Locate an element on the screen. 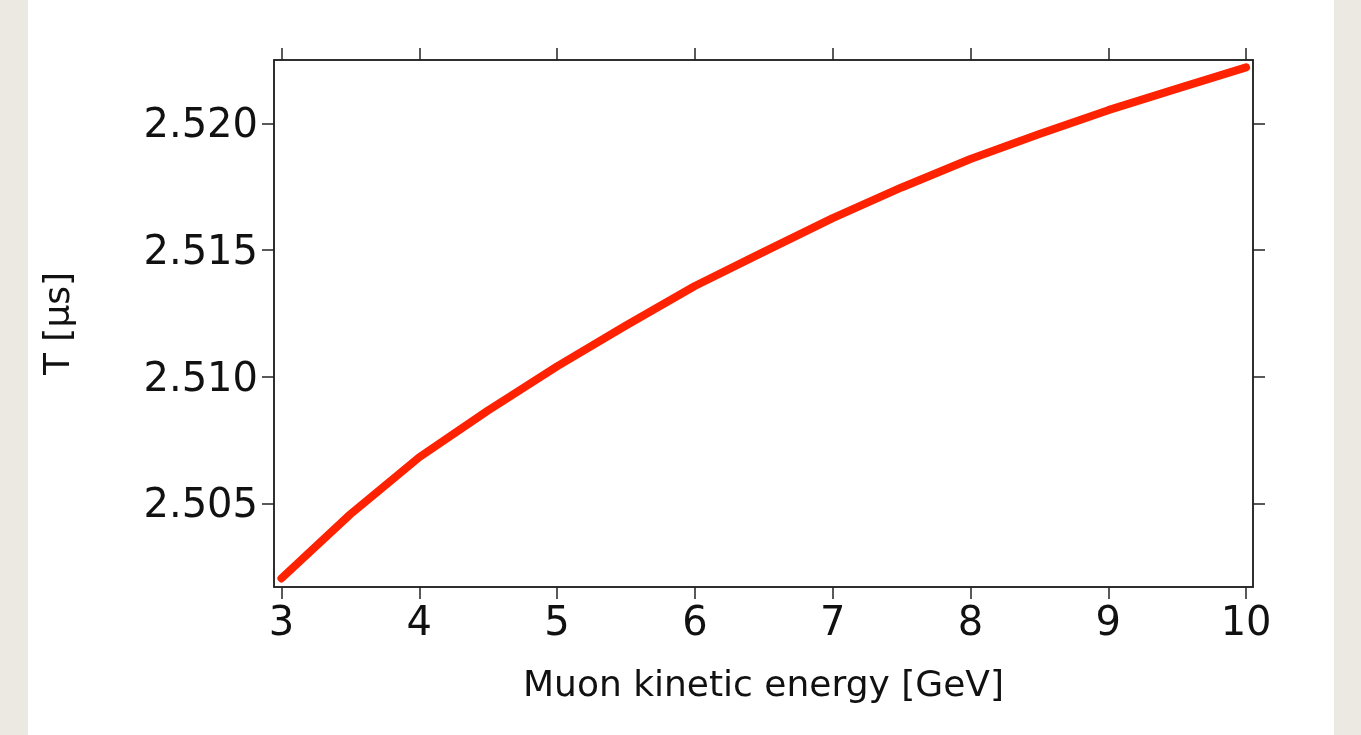  y-axis-title: T [μs] is located at coordinates (56, 324).